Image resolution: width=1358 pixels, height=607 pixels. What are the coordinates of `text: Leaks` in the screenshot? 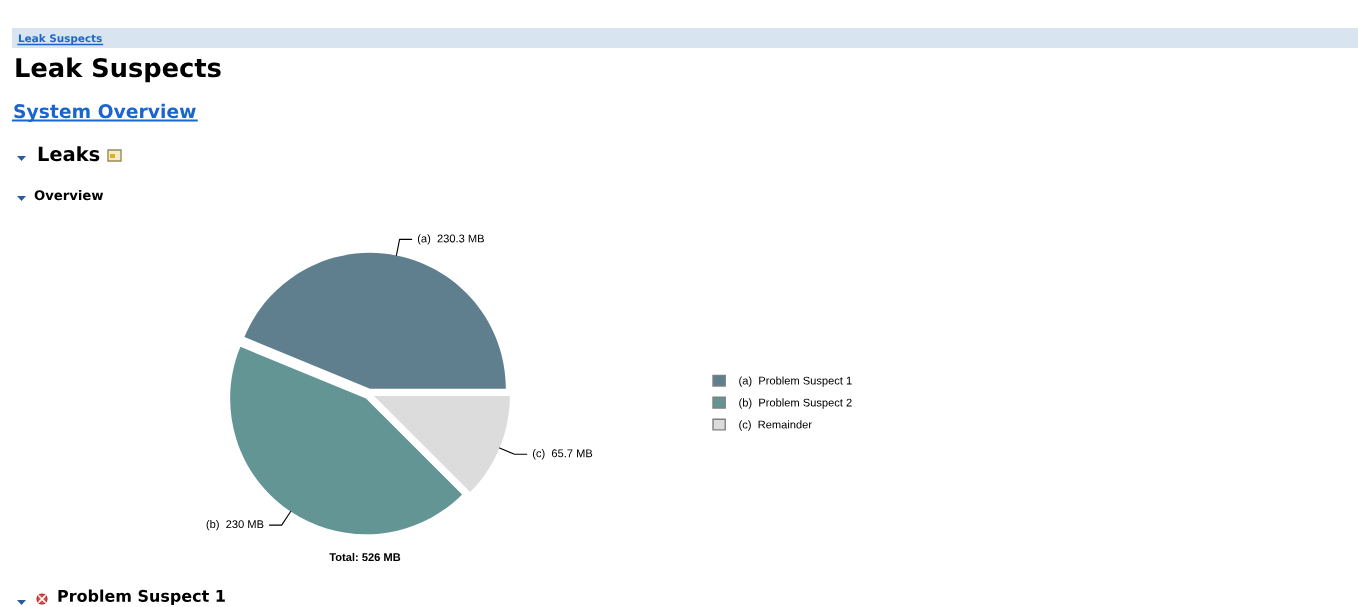 It's located at (69, 154).